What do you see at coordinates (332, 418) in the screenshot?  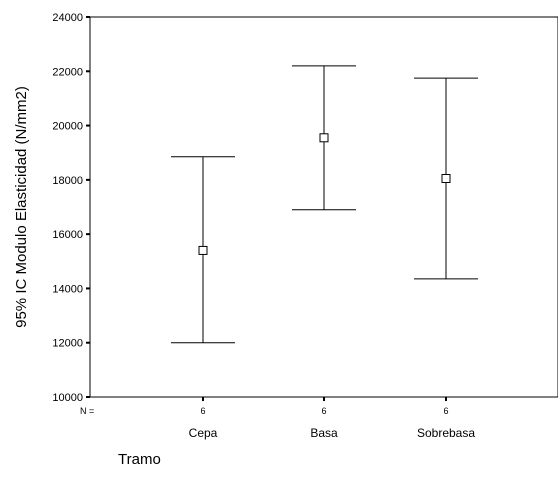 I see `x-axis-labels: 6 Cepa 6 Basa 6 Sobrebasa` at bounding box center [332, 418].